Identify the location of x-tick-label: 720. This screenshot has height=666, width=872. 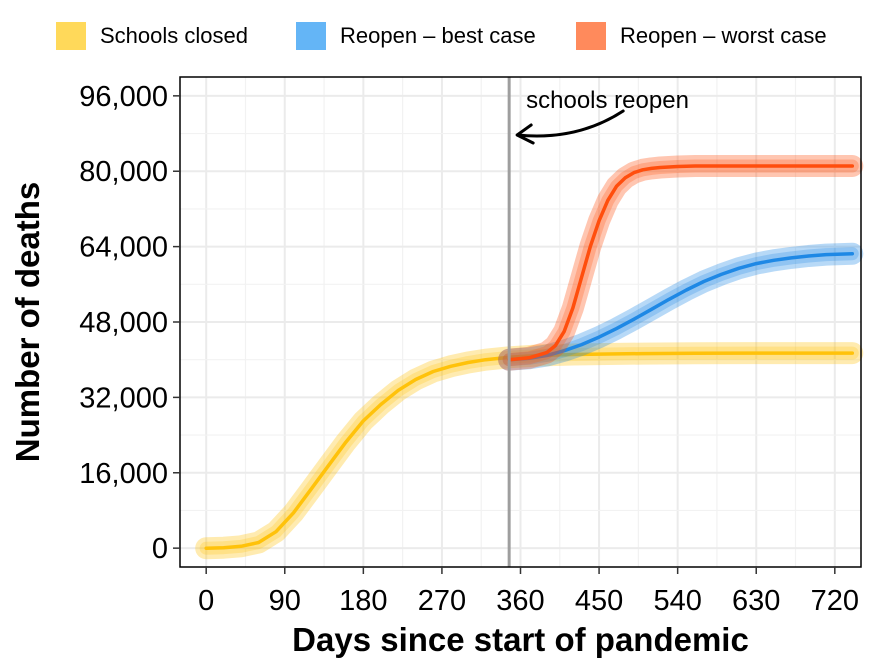
(835, 601).